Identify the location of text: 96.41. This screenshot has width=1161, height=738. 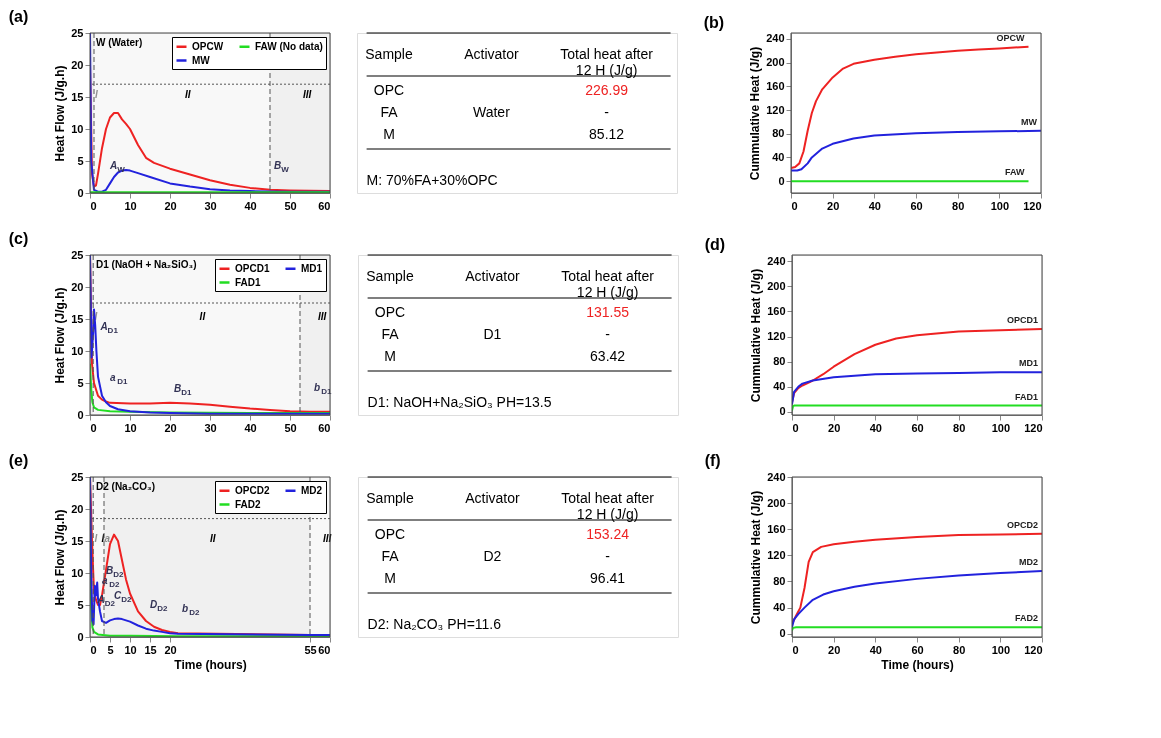
(608, 578).